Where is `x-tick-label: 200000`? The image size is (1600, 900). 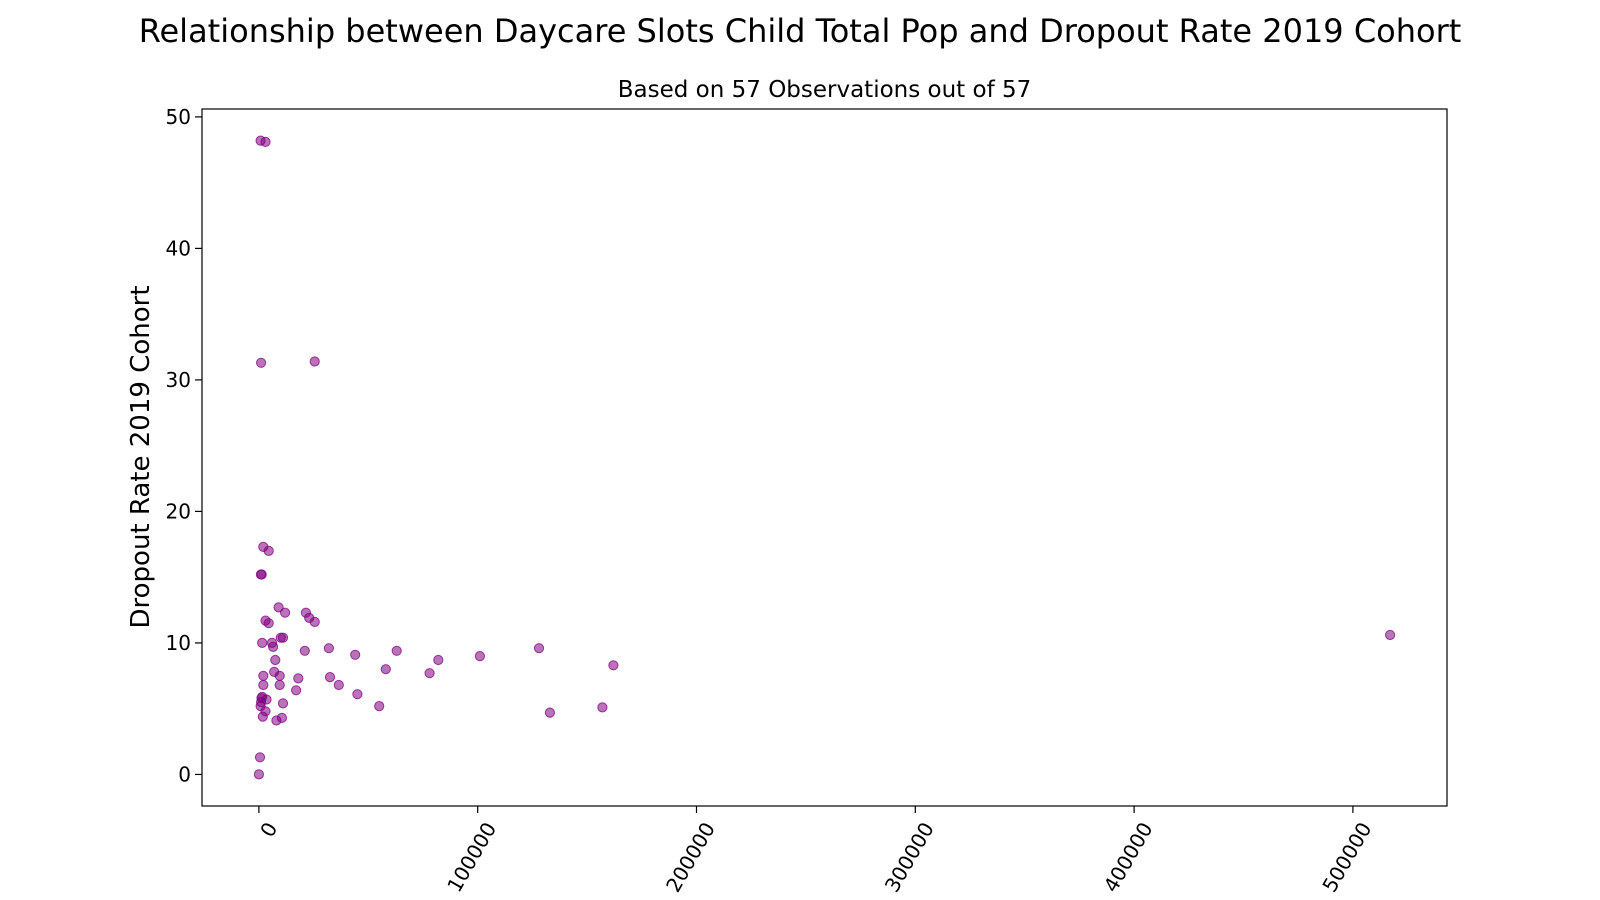 x-tick-label: 200000 is located at coordinates (690, 857).